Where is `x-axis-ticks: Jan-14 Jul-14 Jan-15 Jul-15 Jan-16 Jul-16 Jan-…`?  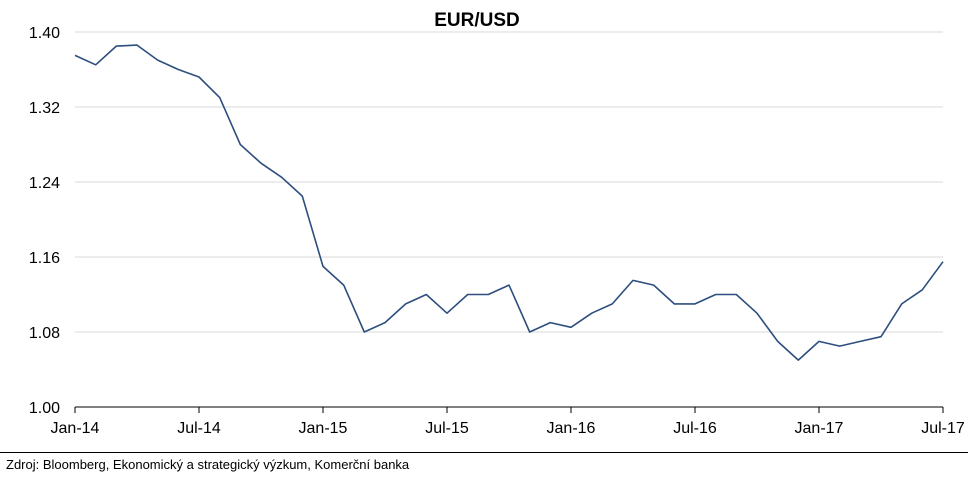 x-axis-ticks: Jan-14 Jul-14 Jan-15 Jul-15 Jan-16 Jul-16 Jan-… is located at coordinates (508, 422).